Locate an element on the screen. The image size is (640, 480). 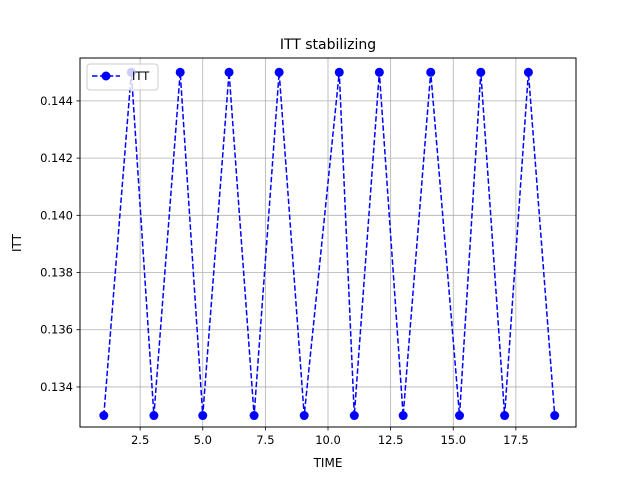
legend: ITT is located at coordinates (122, 77).